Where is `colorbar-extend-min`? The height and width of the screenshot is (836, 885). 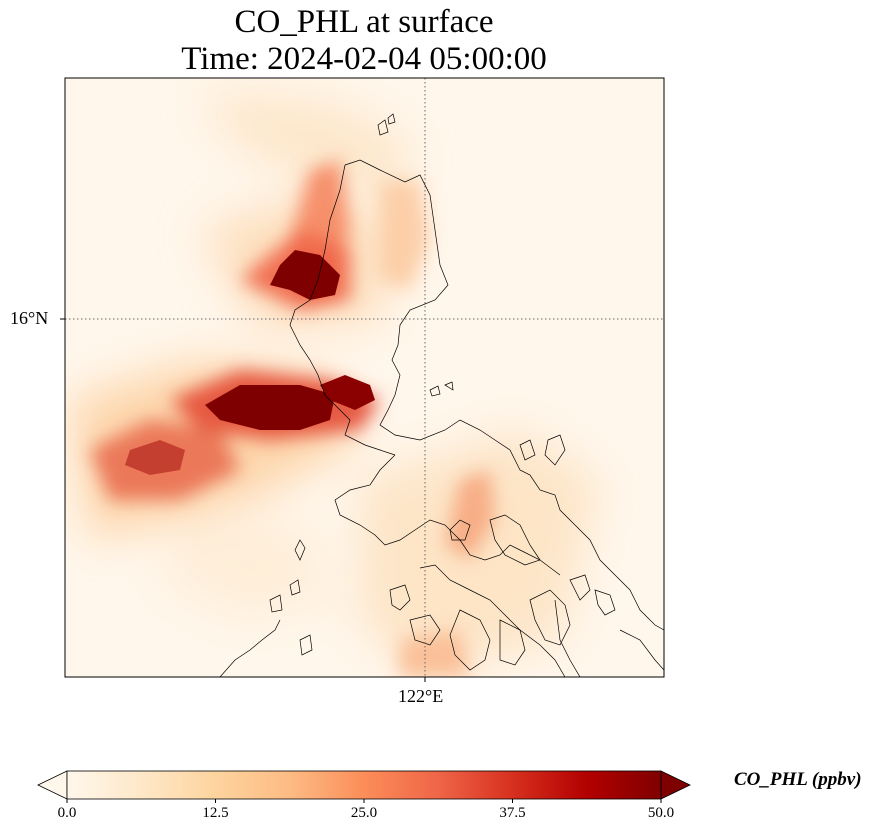
colorbar-extend-min is located at coordinates (52, 785).